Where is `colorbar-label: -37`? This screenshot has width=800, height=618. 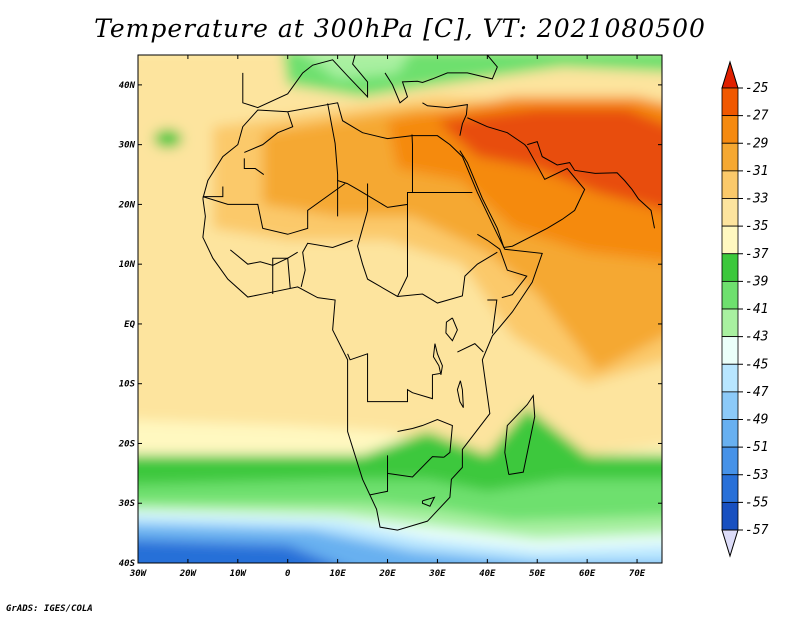
colorbar-label: -37 is located at coordinates (757, 254).